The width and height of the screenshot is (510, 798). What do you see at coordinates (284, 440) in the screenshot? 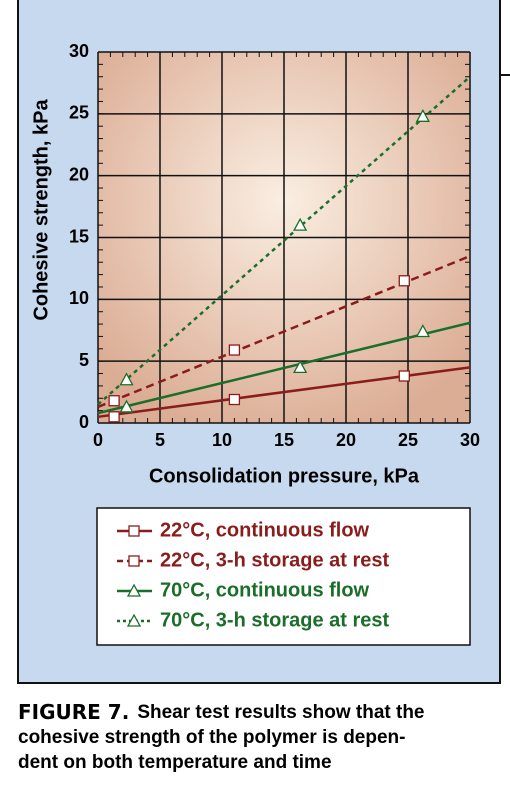
I see `x-tick-label: 15` at bounding box center [284, 440].